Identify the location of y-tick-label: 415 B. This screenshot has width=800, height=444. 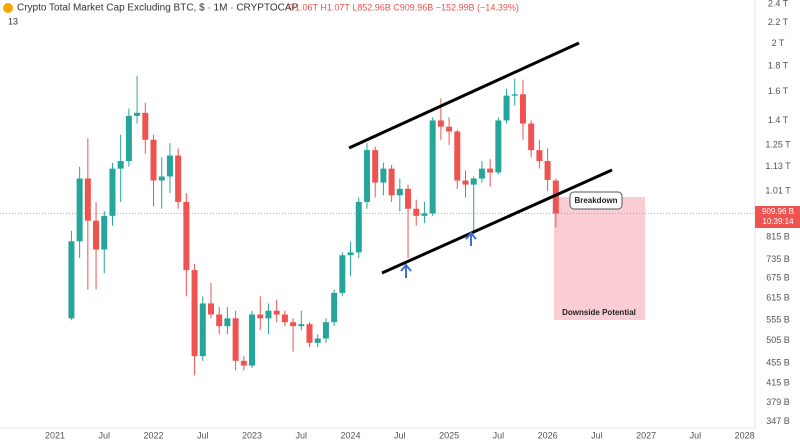
(778, 382).